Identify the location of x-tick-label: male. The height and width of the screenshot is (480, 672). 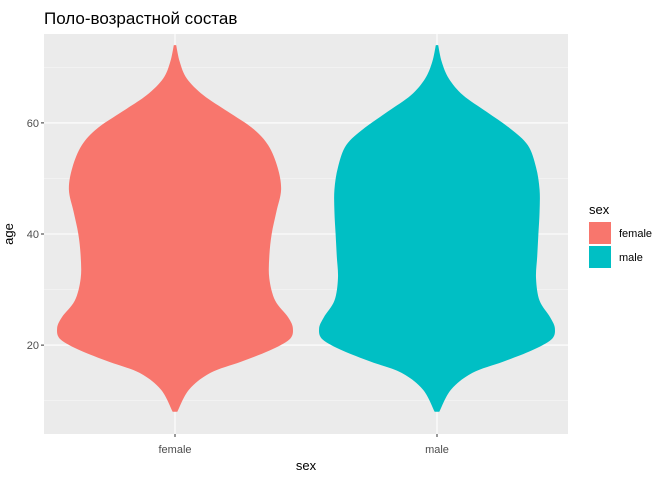
(437, 450).